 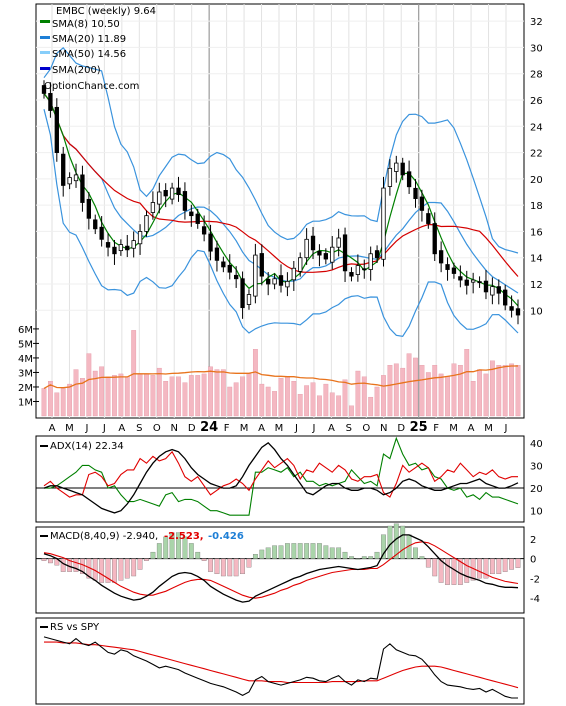 What do you see at coordinates (45, 68) in the screenshot?
I see `legend-swatch-sma200` at bounding box center [45, 68].